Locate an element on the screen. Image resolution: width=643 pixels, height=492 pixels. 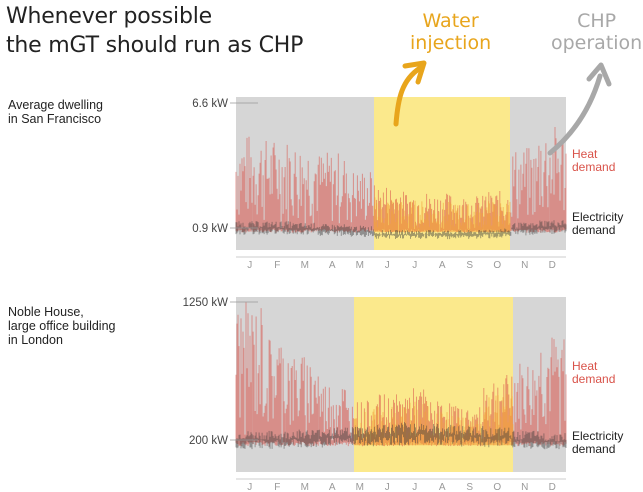
heat-legend-line-2-london: demand is located at coordinates (593, 379).